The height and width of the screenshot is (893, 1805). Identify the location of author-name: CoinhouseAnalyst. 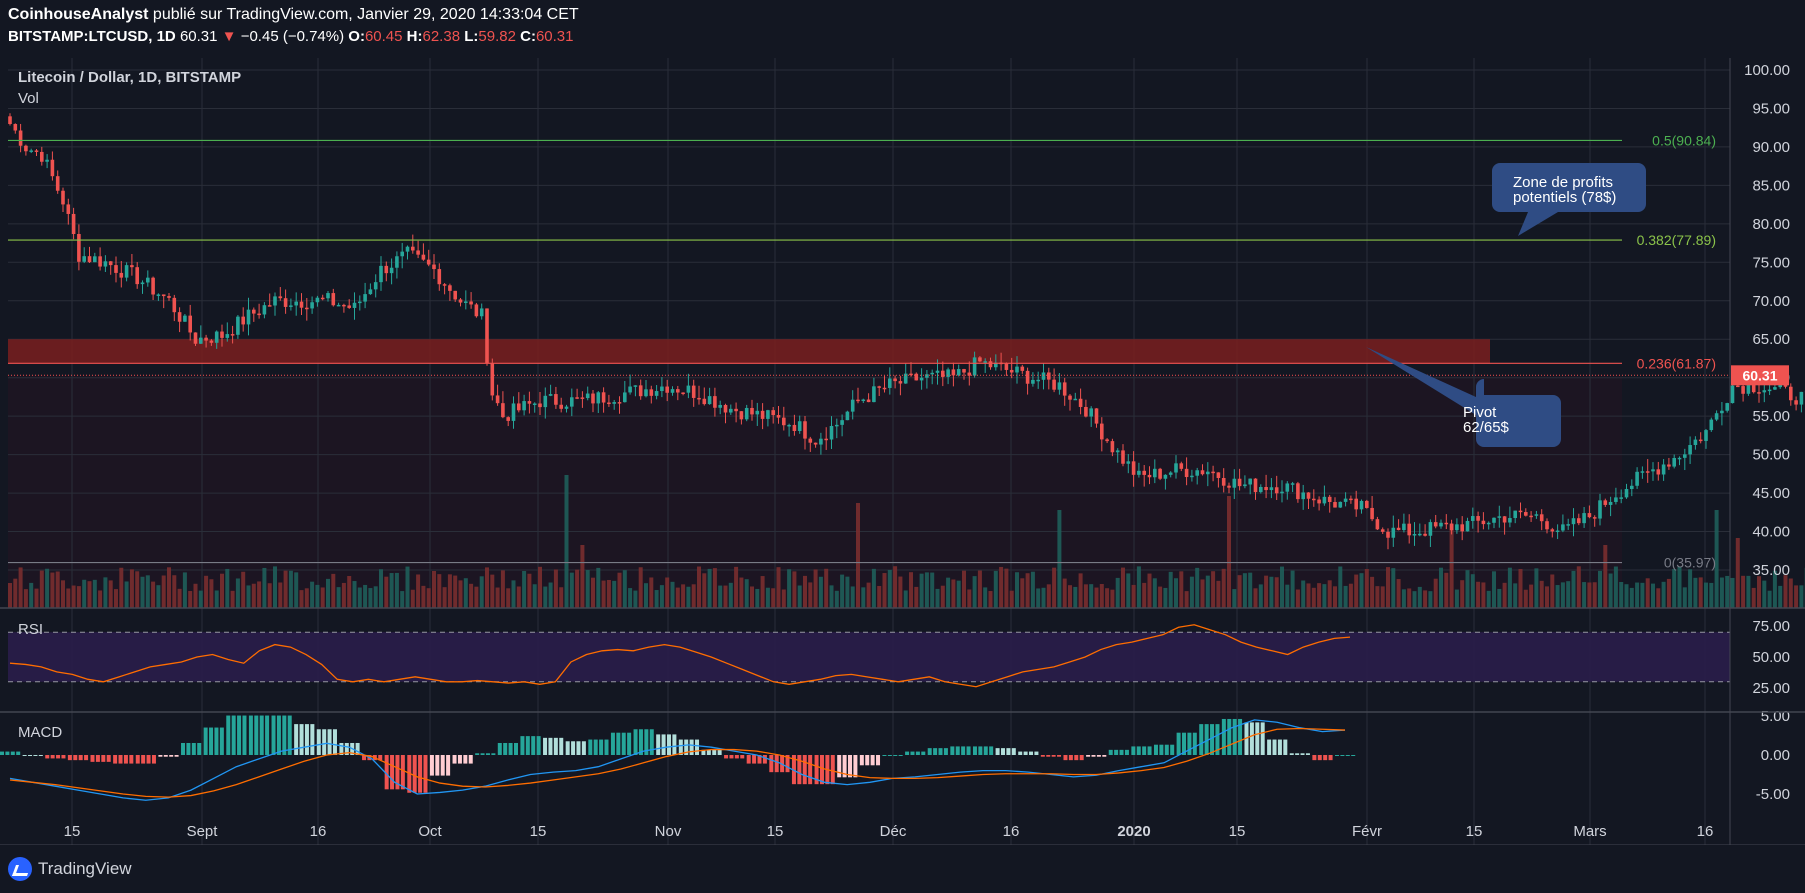
(78, 14).